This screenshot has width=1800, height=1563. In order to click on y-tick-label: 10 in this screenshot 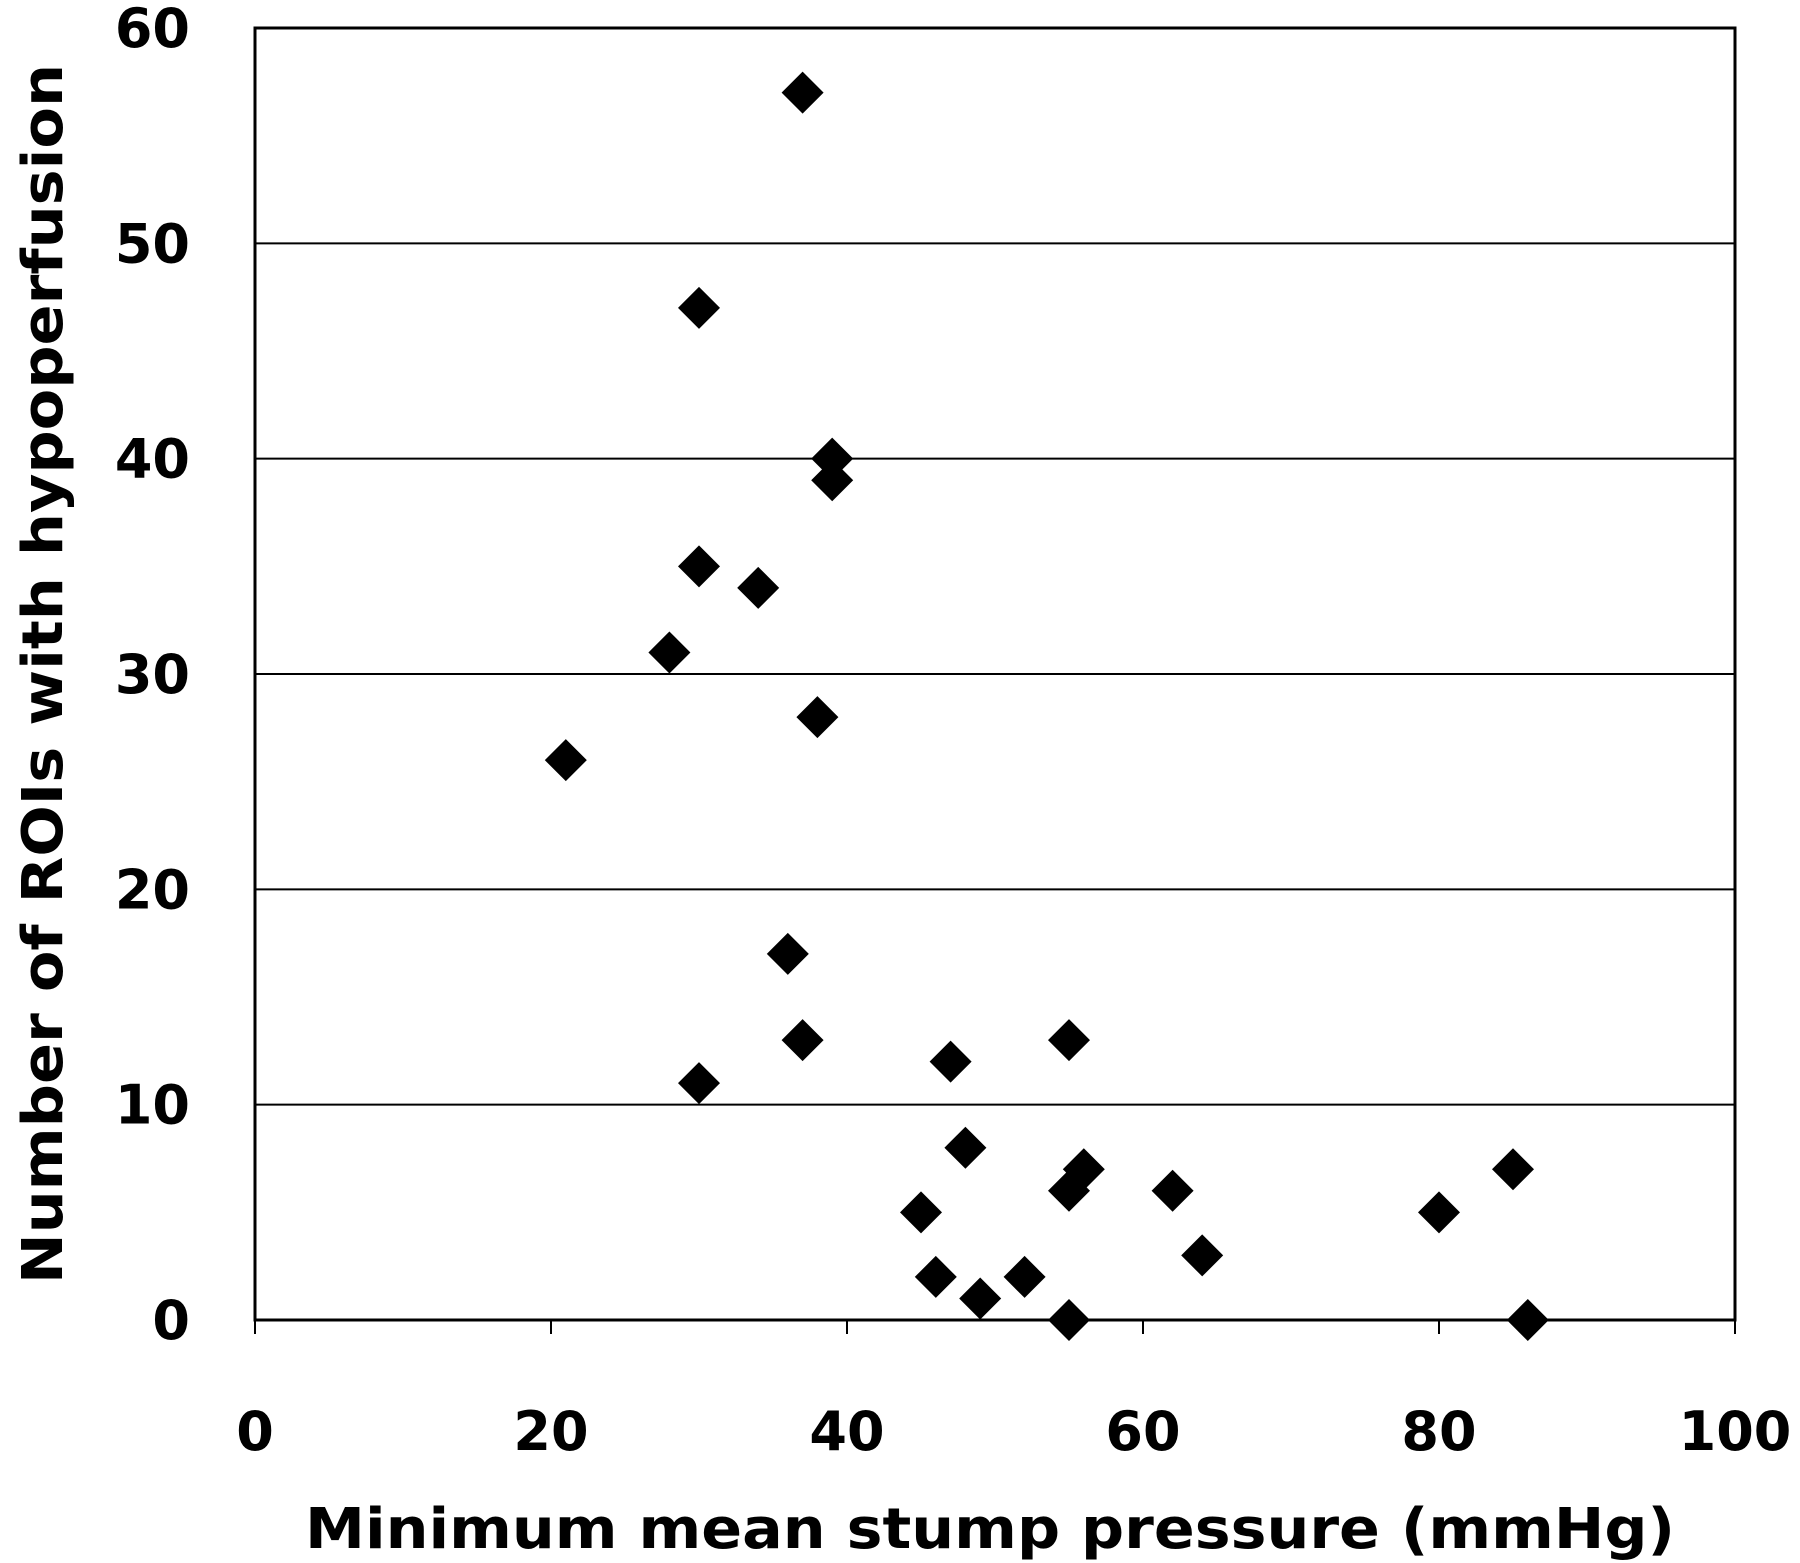, I will do `click(152, 1105)`.